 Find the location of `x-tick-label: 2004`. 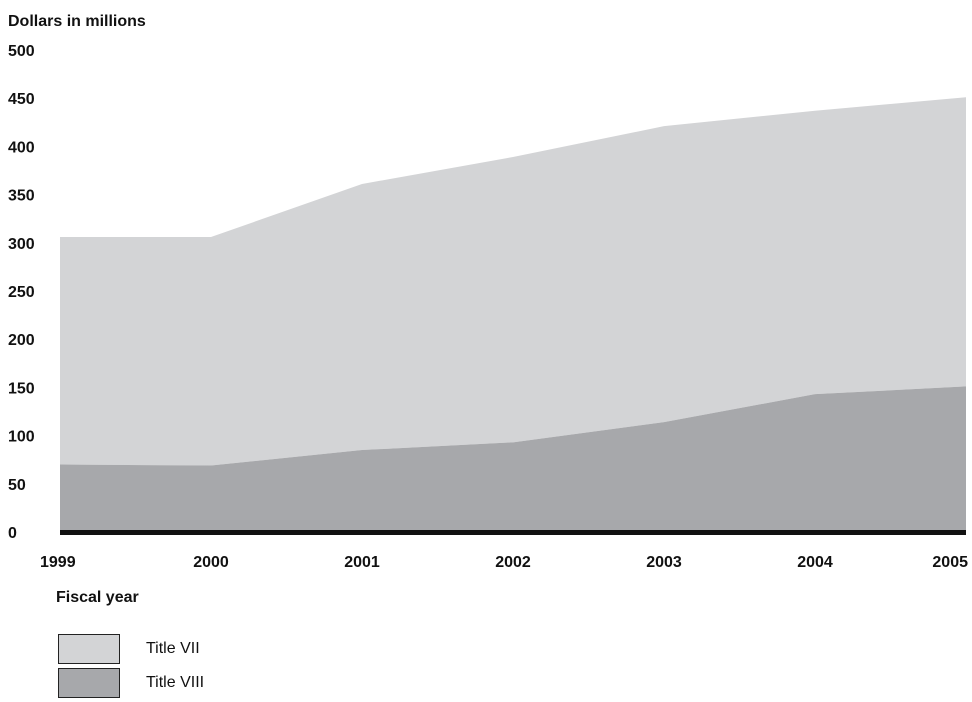

x-tick-label: 2004 is located at coordinates (815, 562).